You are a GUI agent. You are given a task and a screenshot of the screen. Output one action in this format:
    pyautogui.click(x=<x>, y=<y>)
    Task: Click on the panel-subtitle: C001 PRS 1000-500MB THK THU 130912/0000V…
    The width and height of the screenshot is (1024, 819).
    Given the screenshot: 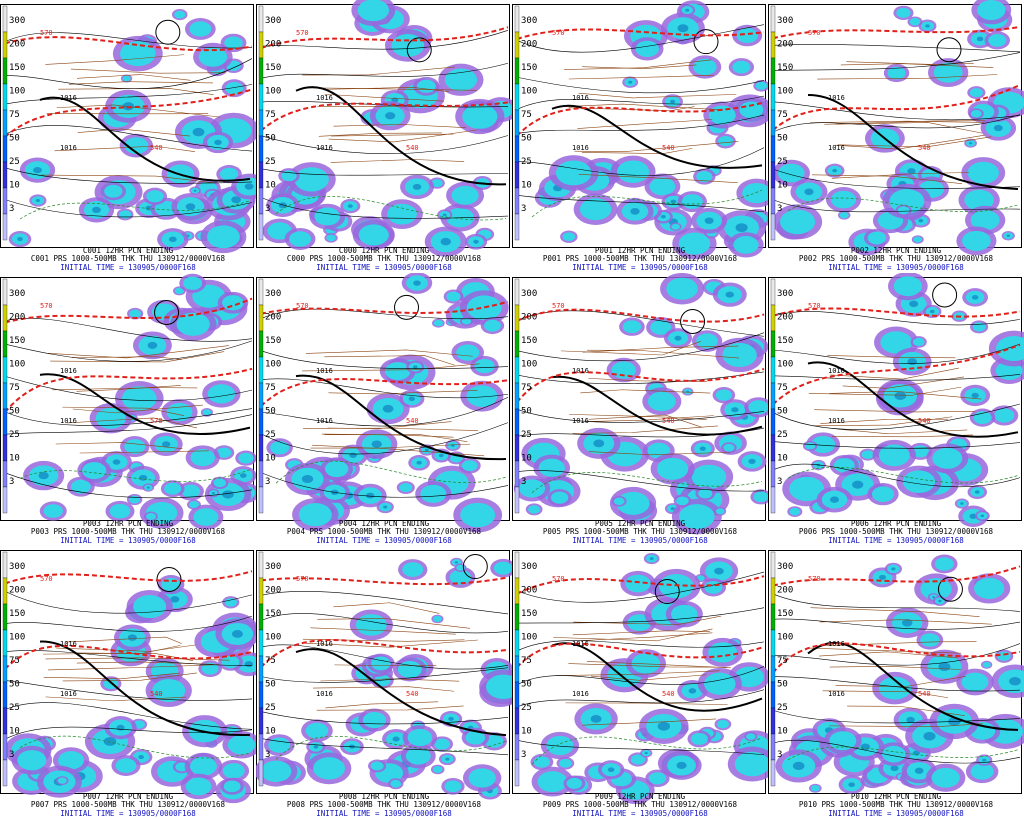 What is the action you would take?
    pyautogui.click(x=128, y=258)
    